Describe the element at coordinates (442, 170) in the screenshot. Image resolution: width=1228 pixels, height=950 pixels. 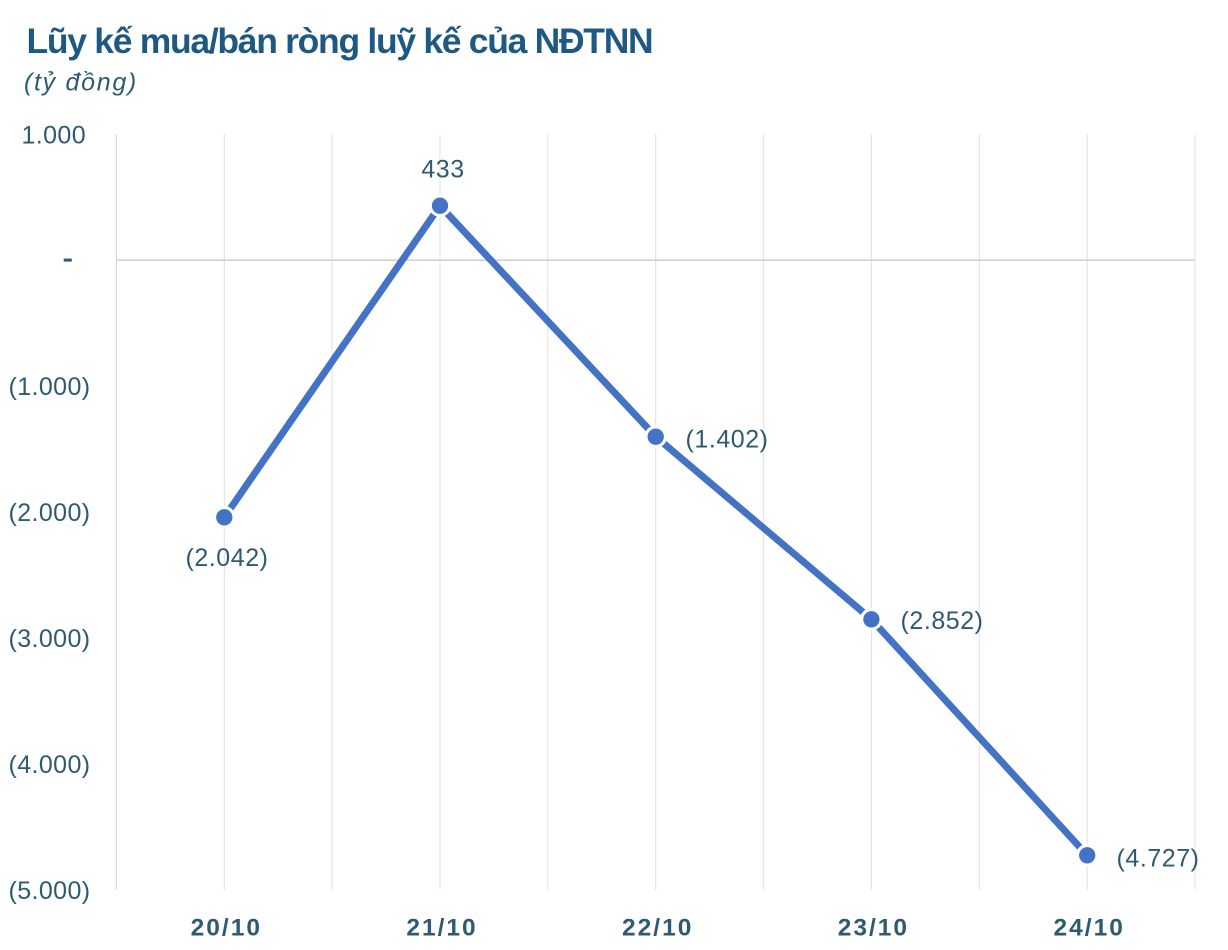
I see `svg-text: 433` at that location.